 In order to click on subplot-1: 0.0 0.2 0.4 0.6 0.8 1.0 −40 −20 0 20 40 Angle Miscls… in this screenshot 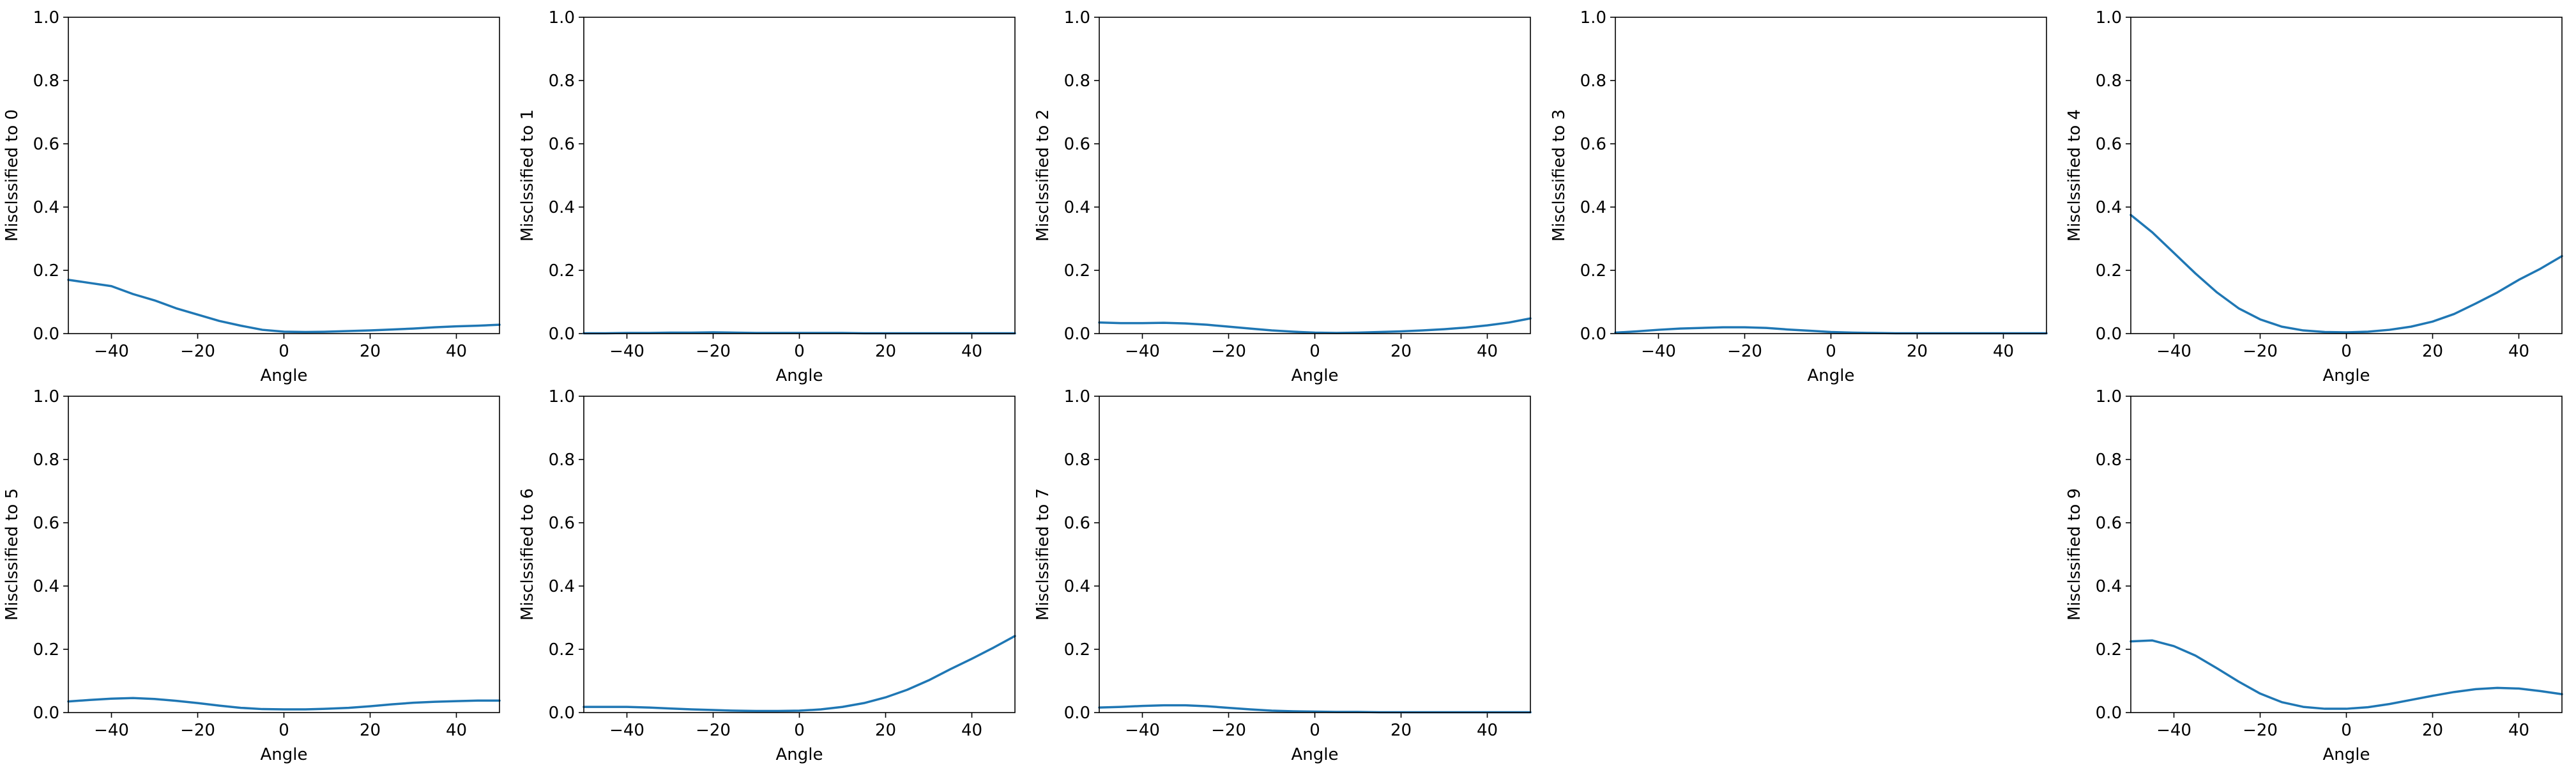, I will do `click(767, 197)`.